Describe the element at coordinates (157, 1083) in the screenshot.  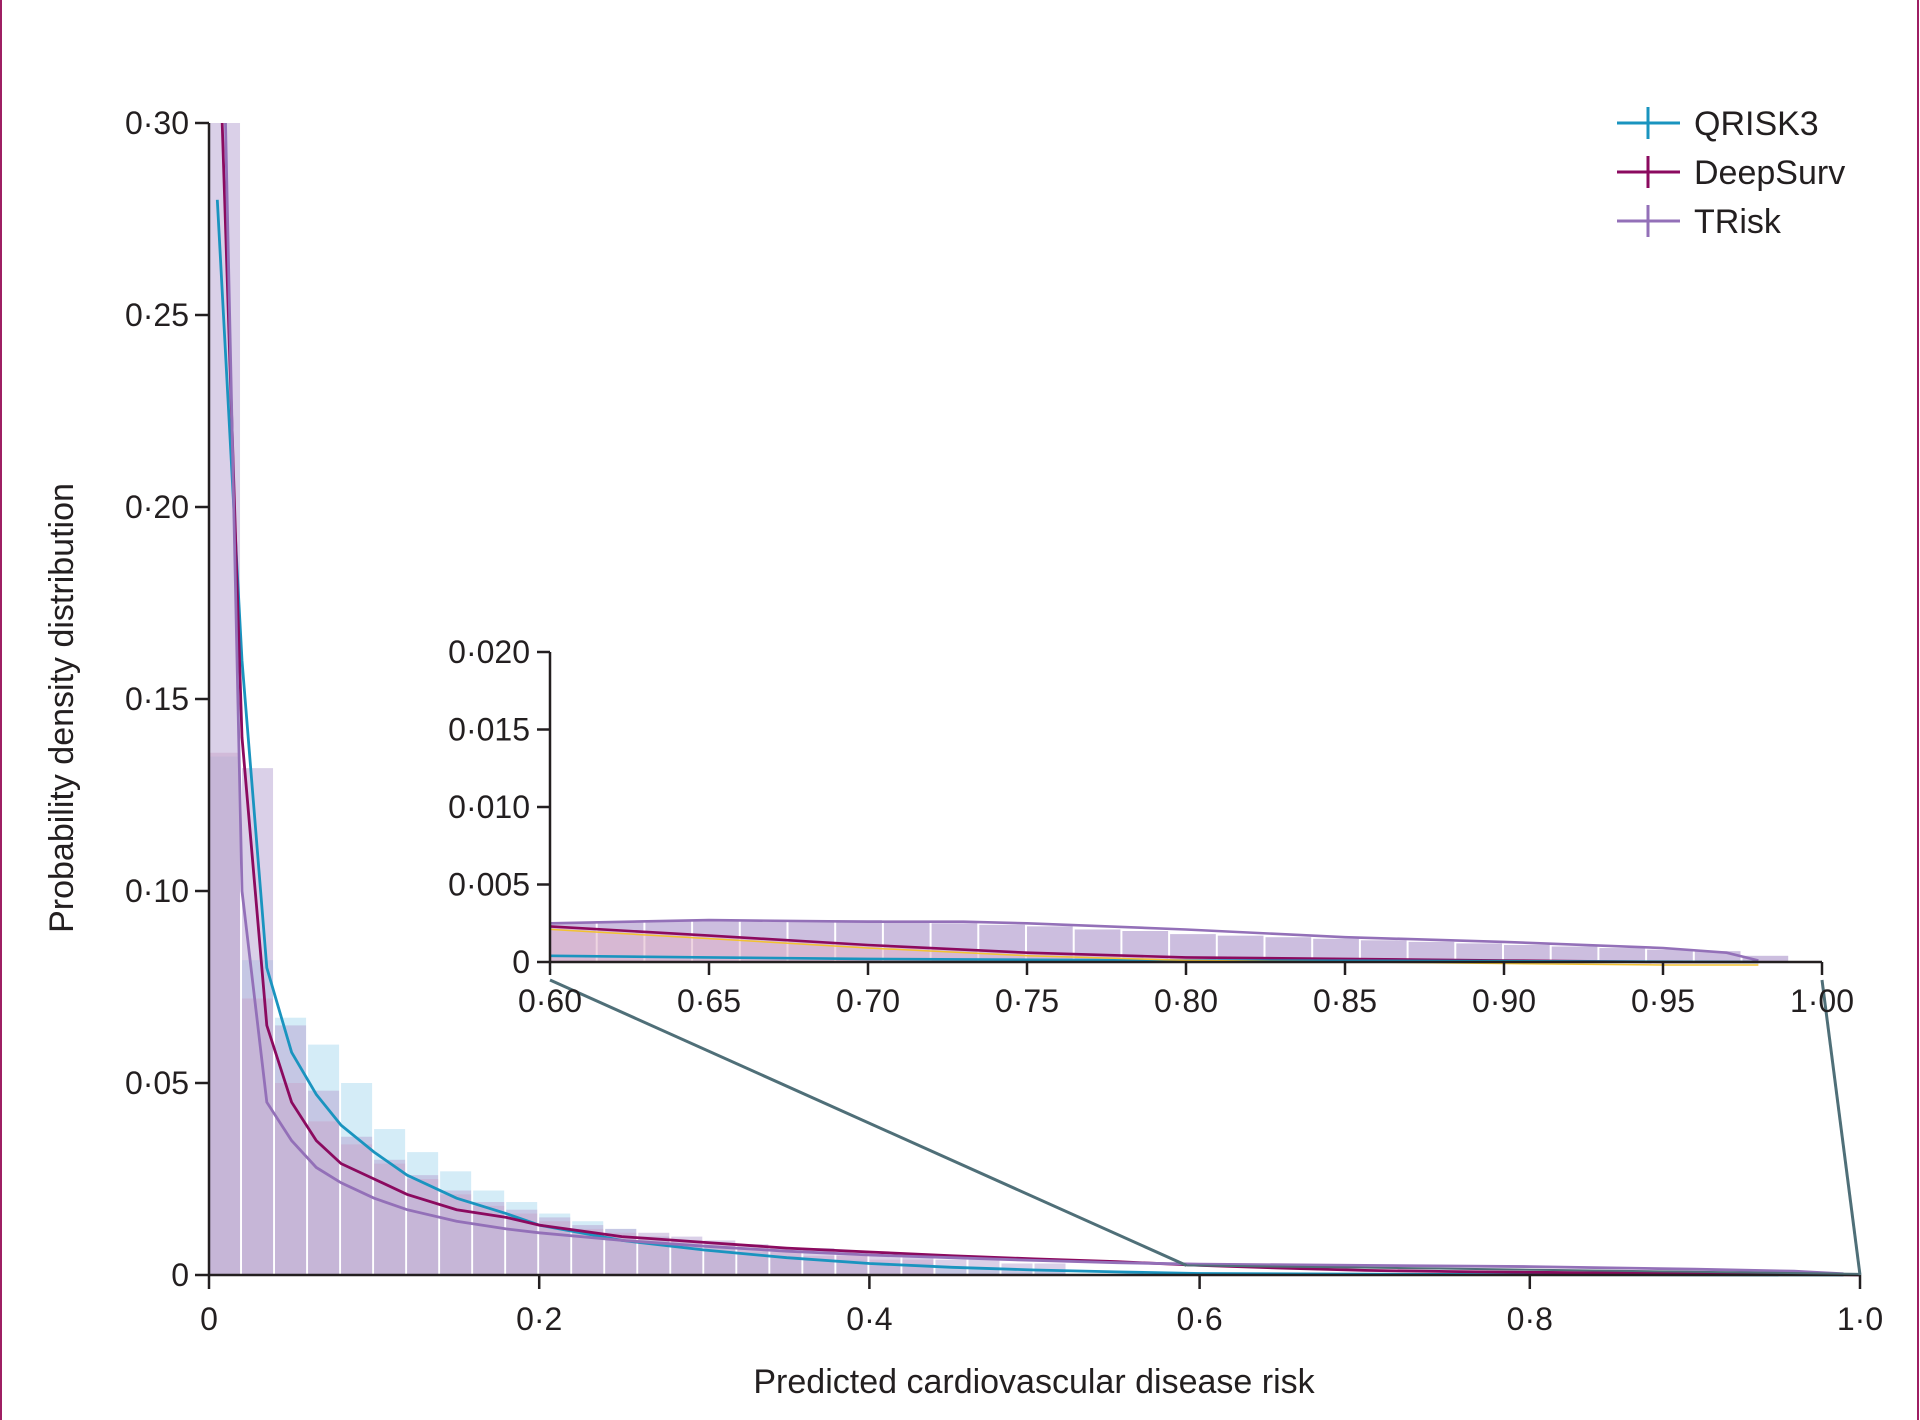
I see `y-tick-label: 0·05` at that location.